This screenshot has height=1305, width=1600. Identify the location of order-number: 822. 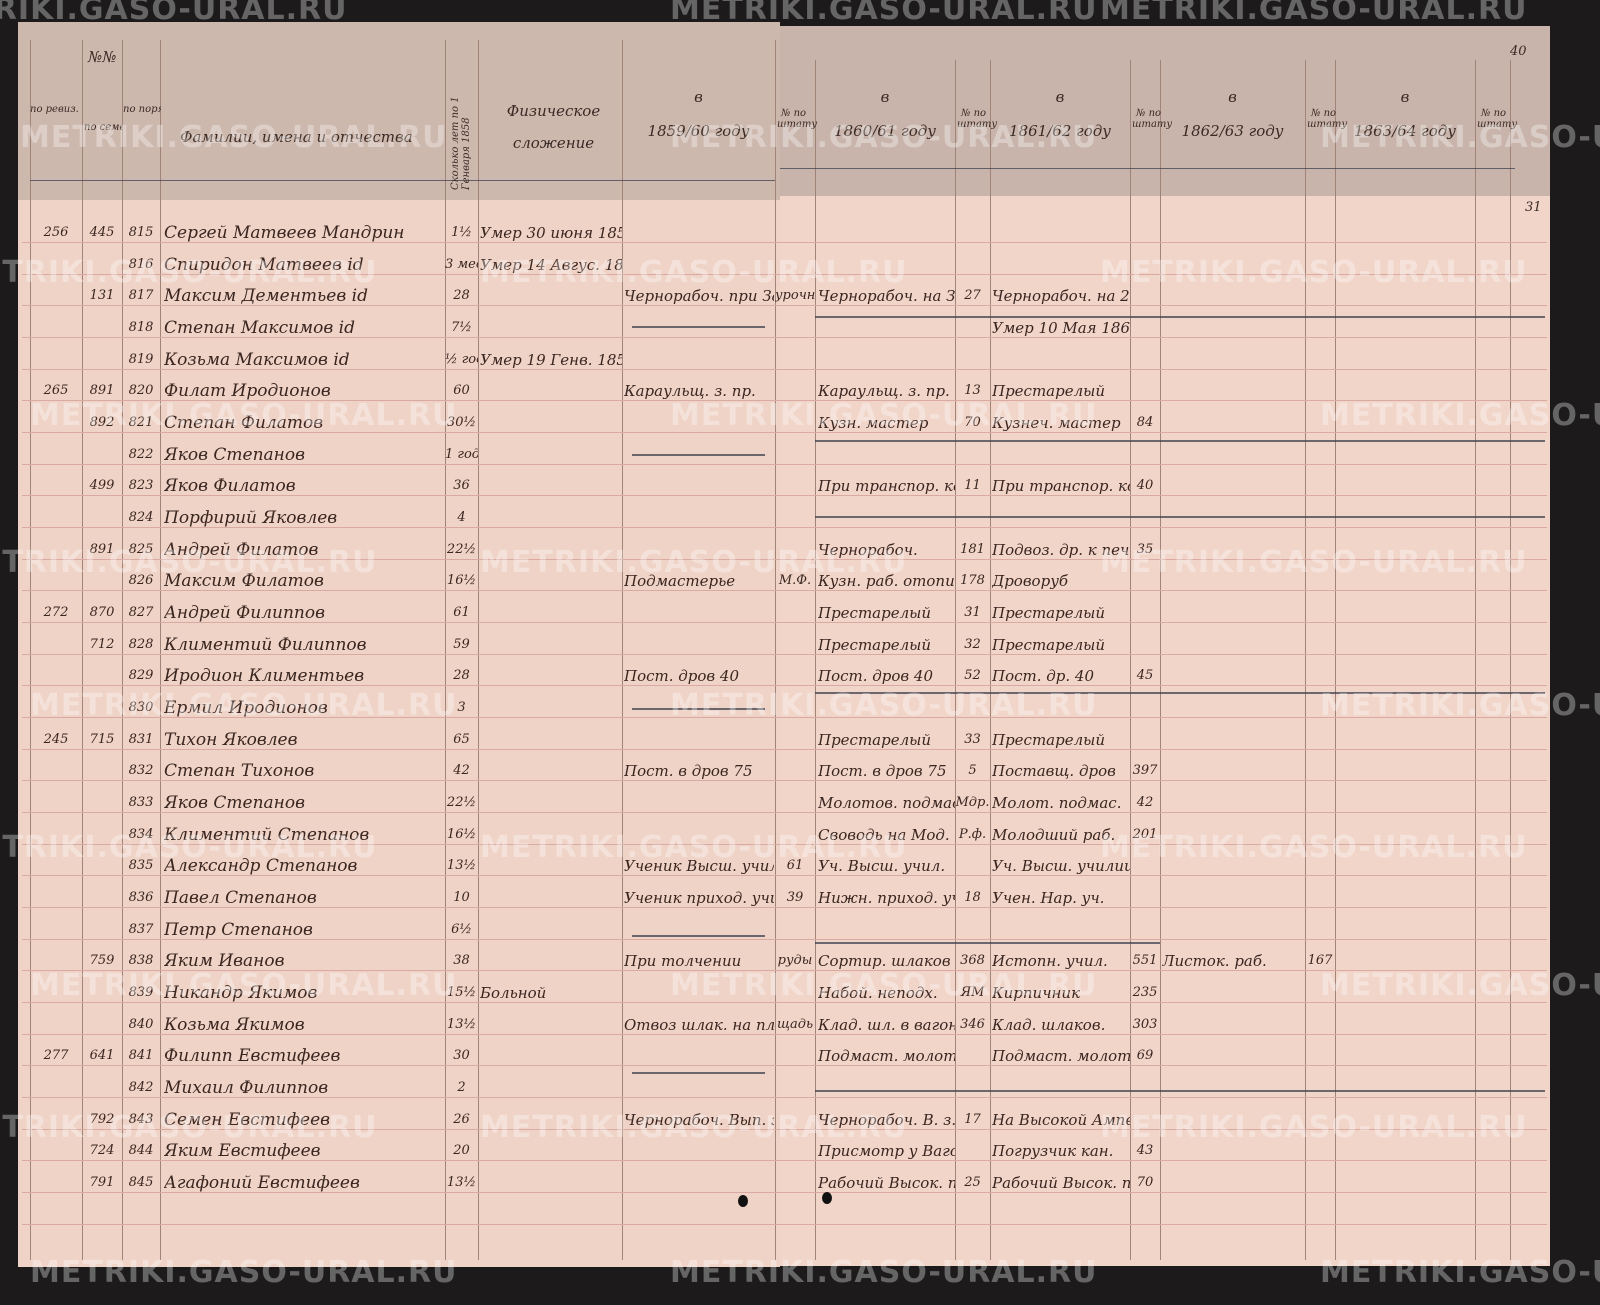
(141, 454).